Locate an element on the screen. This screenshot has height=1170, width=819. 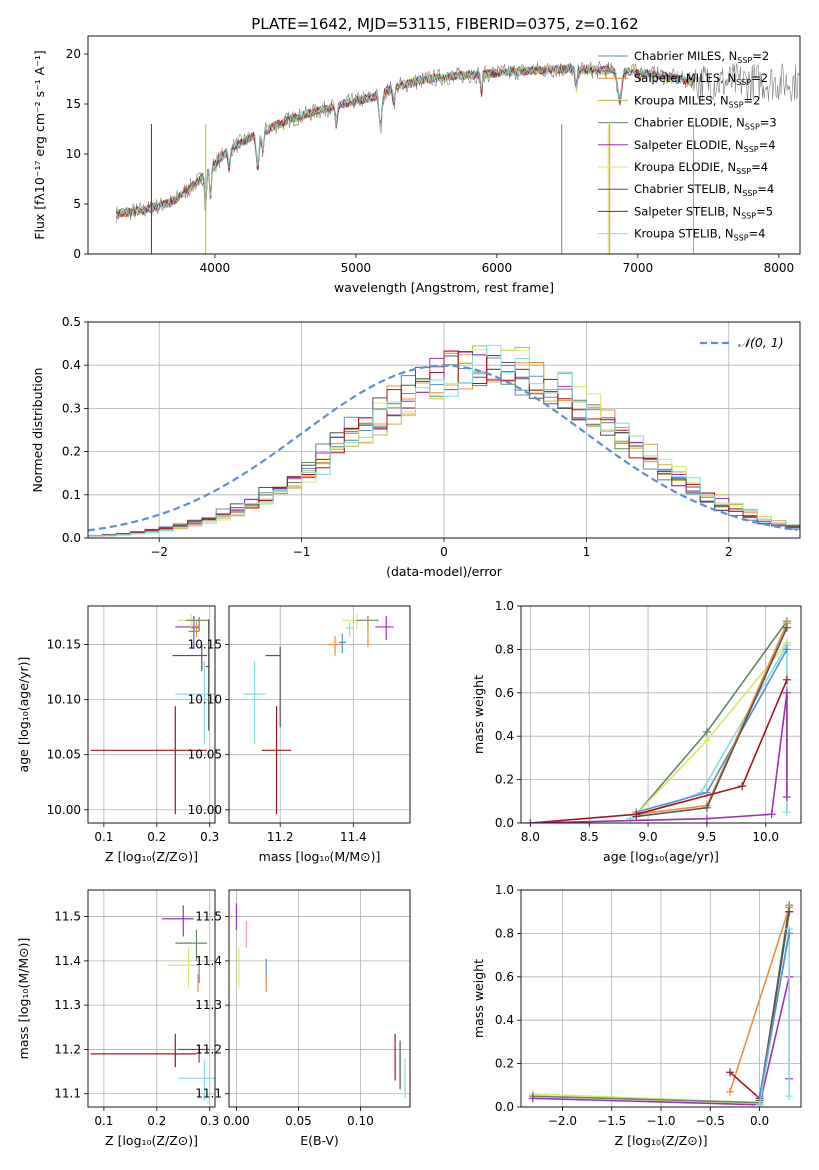
y-tick-label: 10 is located at coordinates (73, 154).